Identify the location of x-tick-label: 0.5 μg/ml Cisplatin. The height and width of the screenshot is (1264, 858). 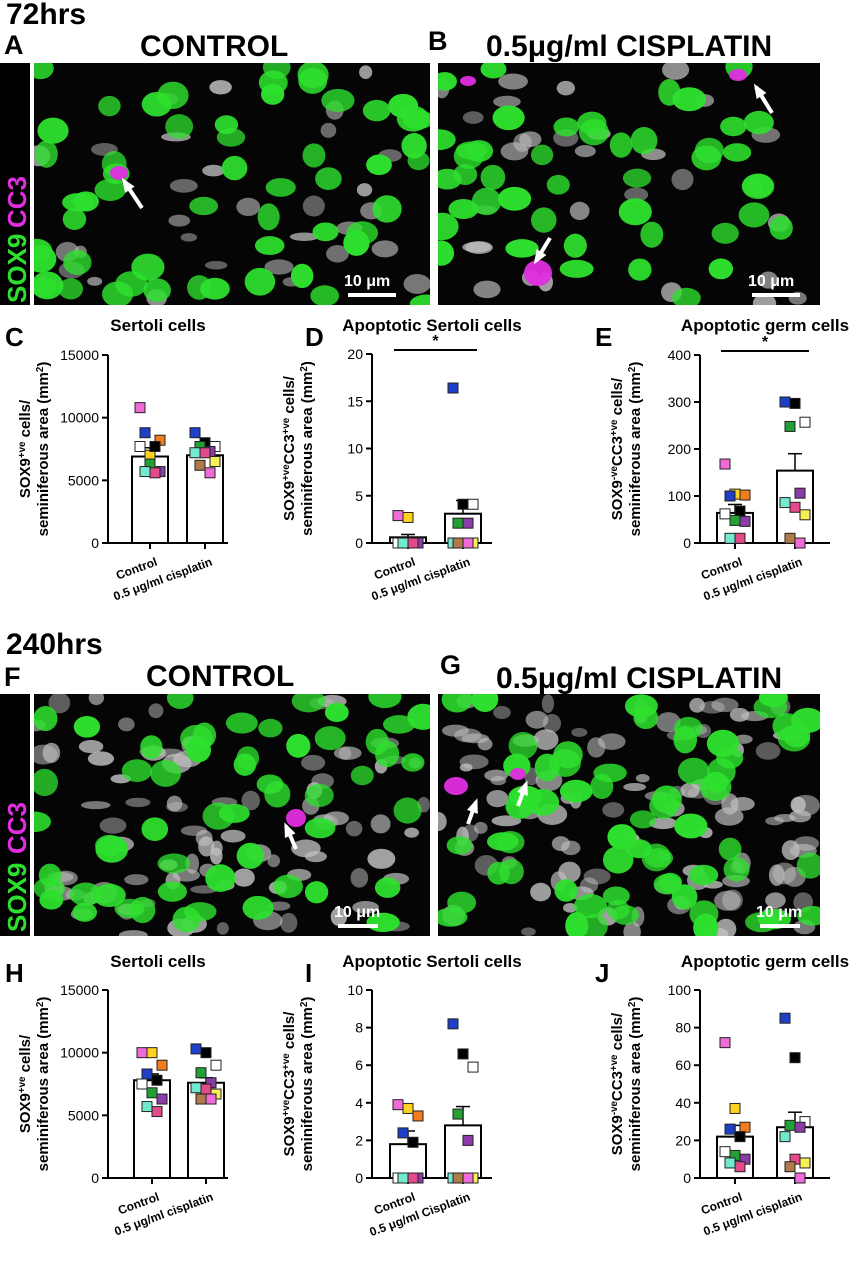
(420, 1214).